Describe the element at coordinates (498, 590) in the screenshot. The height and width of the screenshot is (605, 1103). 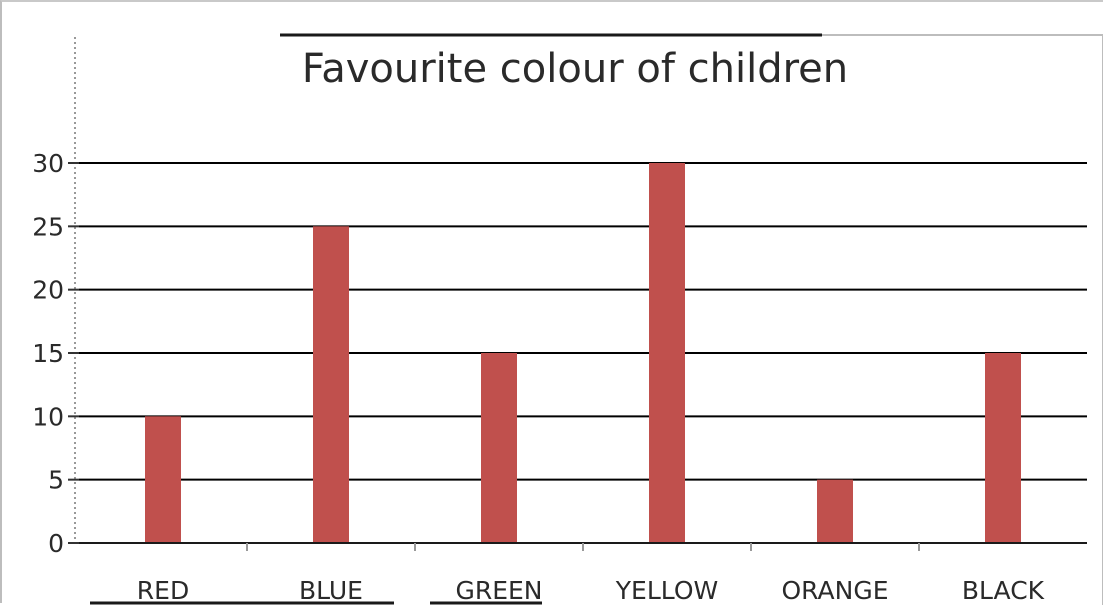
I see `x-tick-label: GREEN` at that location.